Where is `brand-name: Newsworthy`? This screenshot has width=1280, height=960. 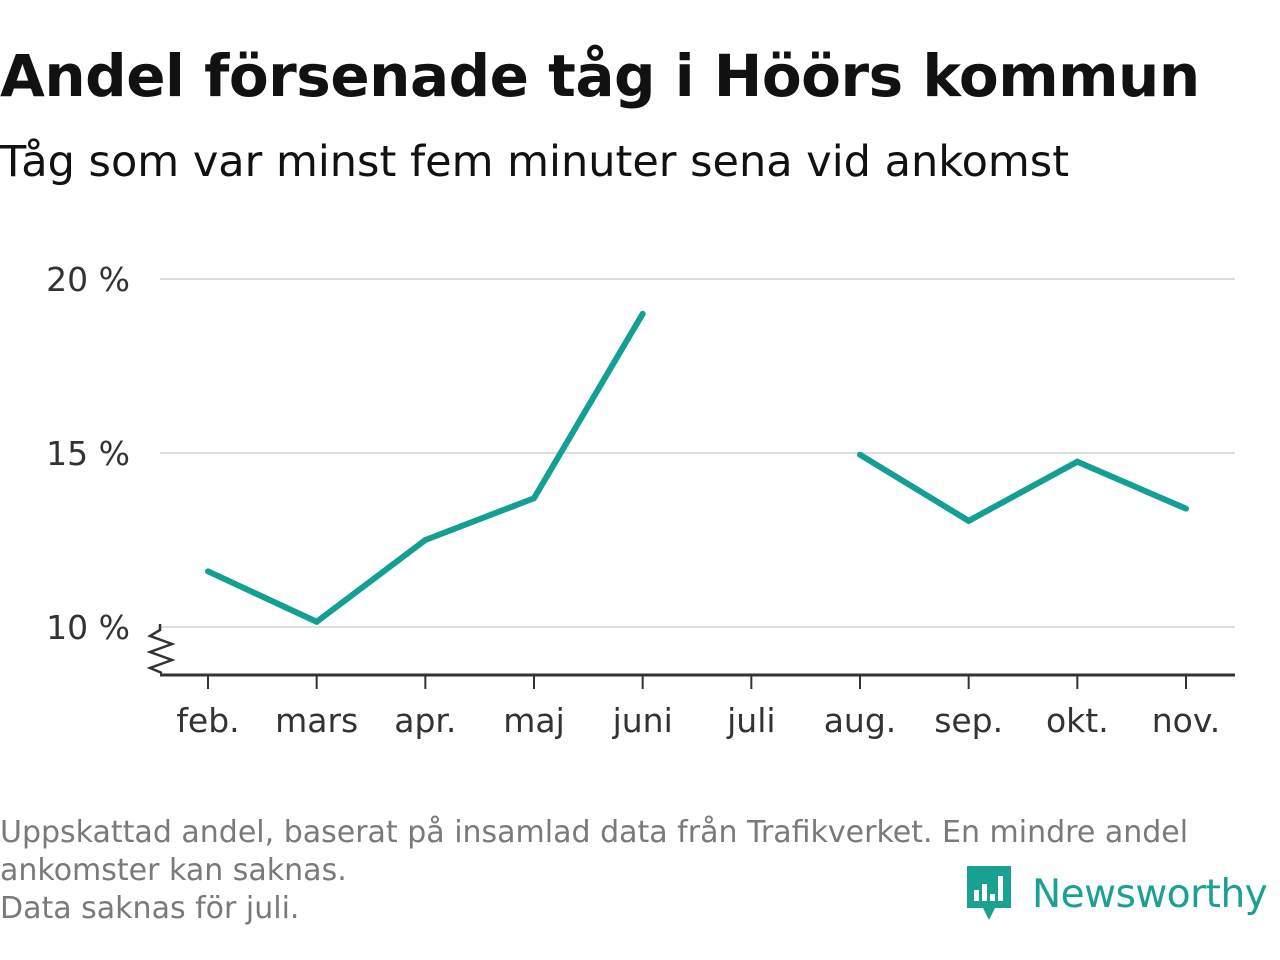 brand-name: Newsworthy is located at coordinates (1150, 894).